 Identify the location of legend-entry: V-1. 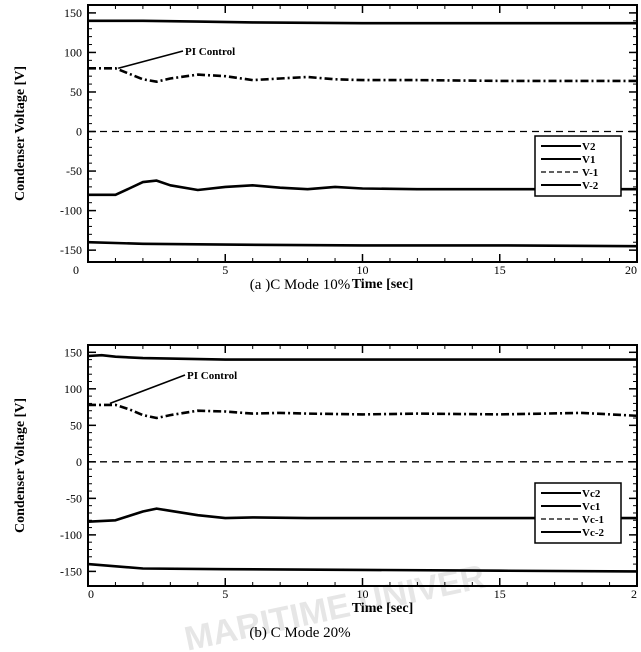
(590, 173).